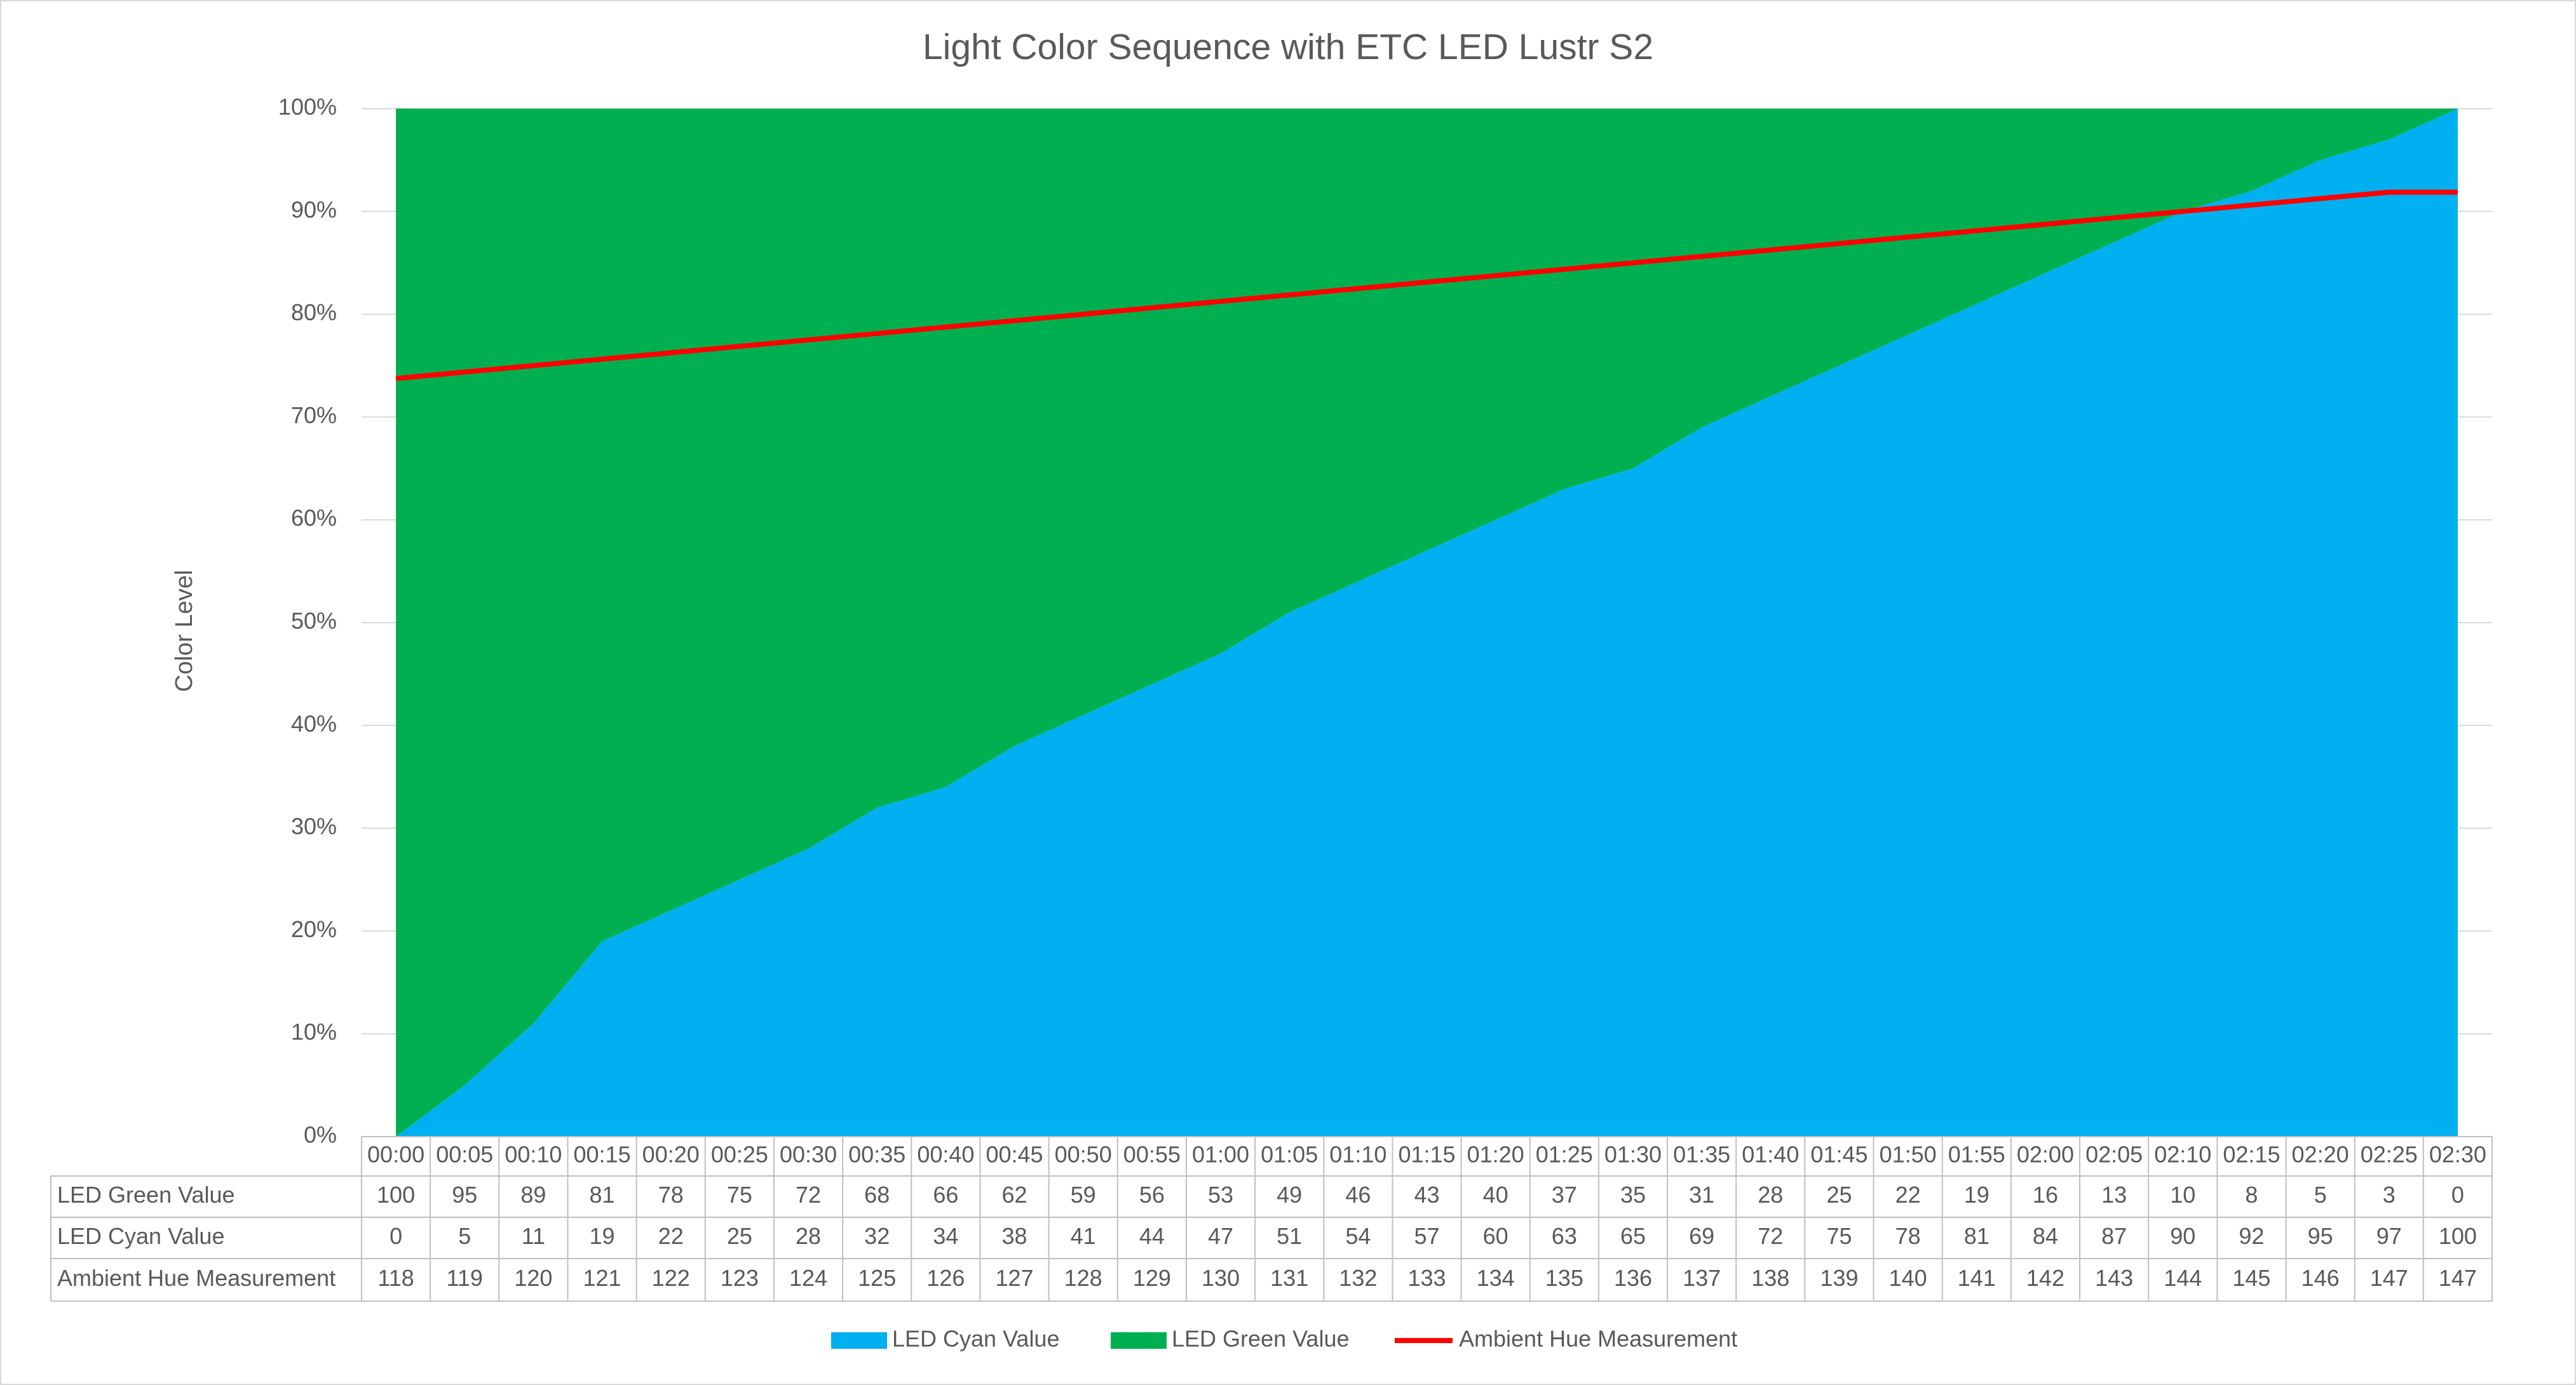  Describe the element at coordinates (314, 1032) in the screenshot. I see `y-tick-label: 10%` at that location.